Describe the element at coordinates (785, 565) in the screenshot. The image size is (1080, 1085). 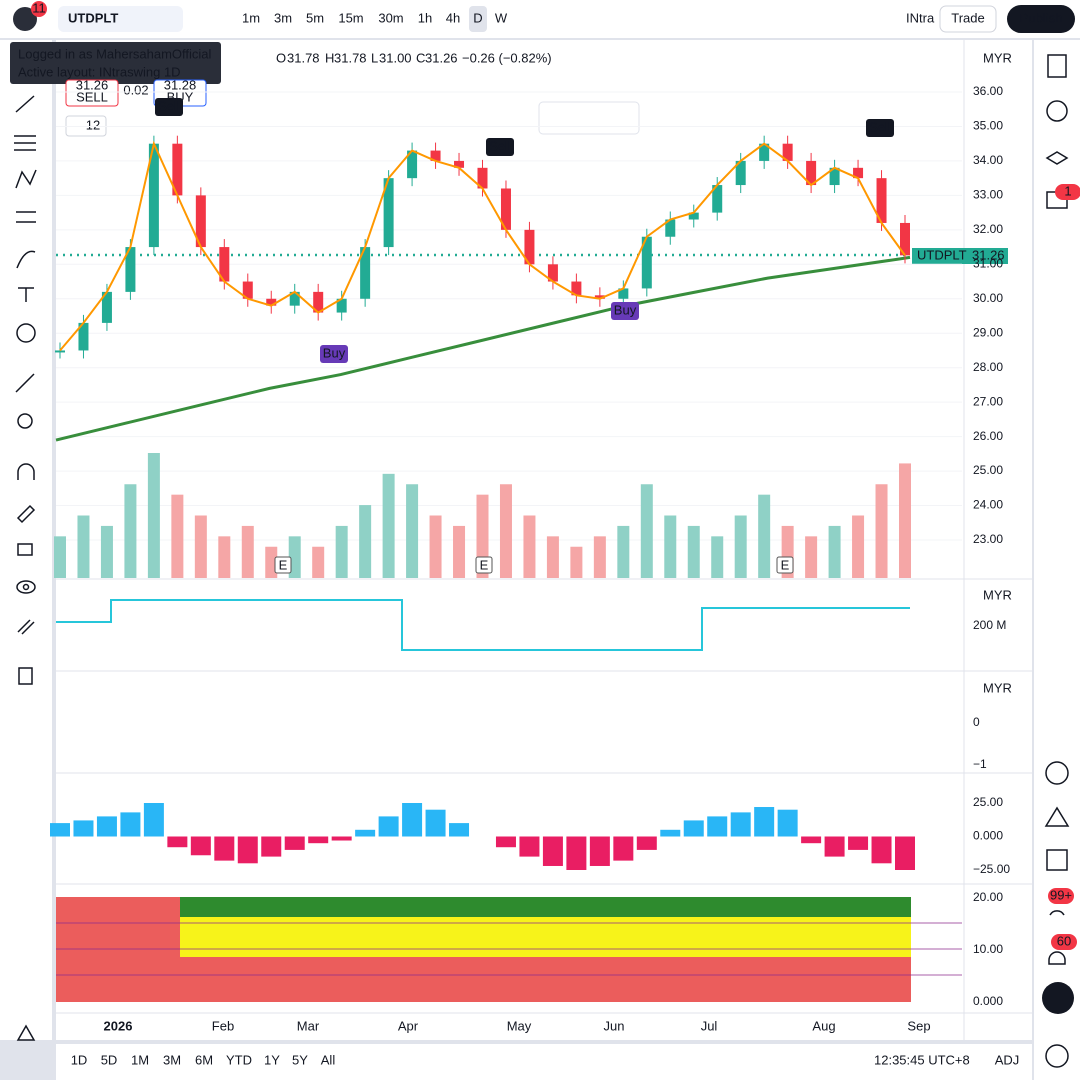
I see `earnings-marker` at that location.